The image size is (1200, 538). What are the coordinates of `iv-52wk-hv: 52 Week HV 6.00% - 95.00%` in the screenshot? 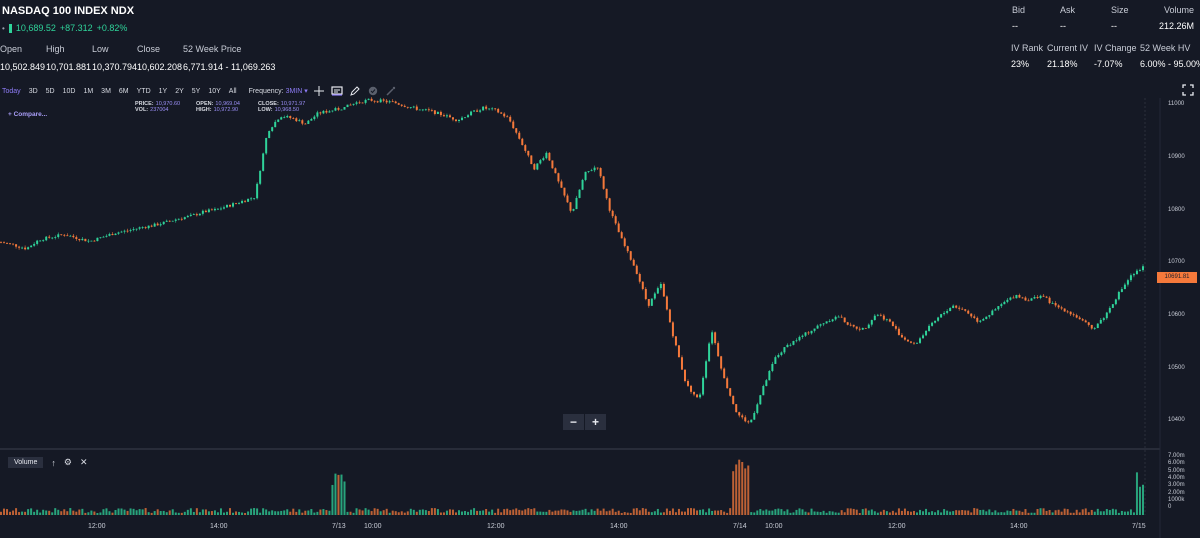 It's located at (1170, 56).